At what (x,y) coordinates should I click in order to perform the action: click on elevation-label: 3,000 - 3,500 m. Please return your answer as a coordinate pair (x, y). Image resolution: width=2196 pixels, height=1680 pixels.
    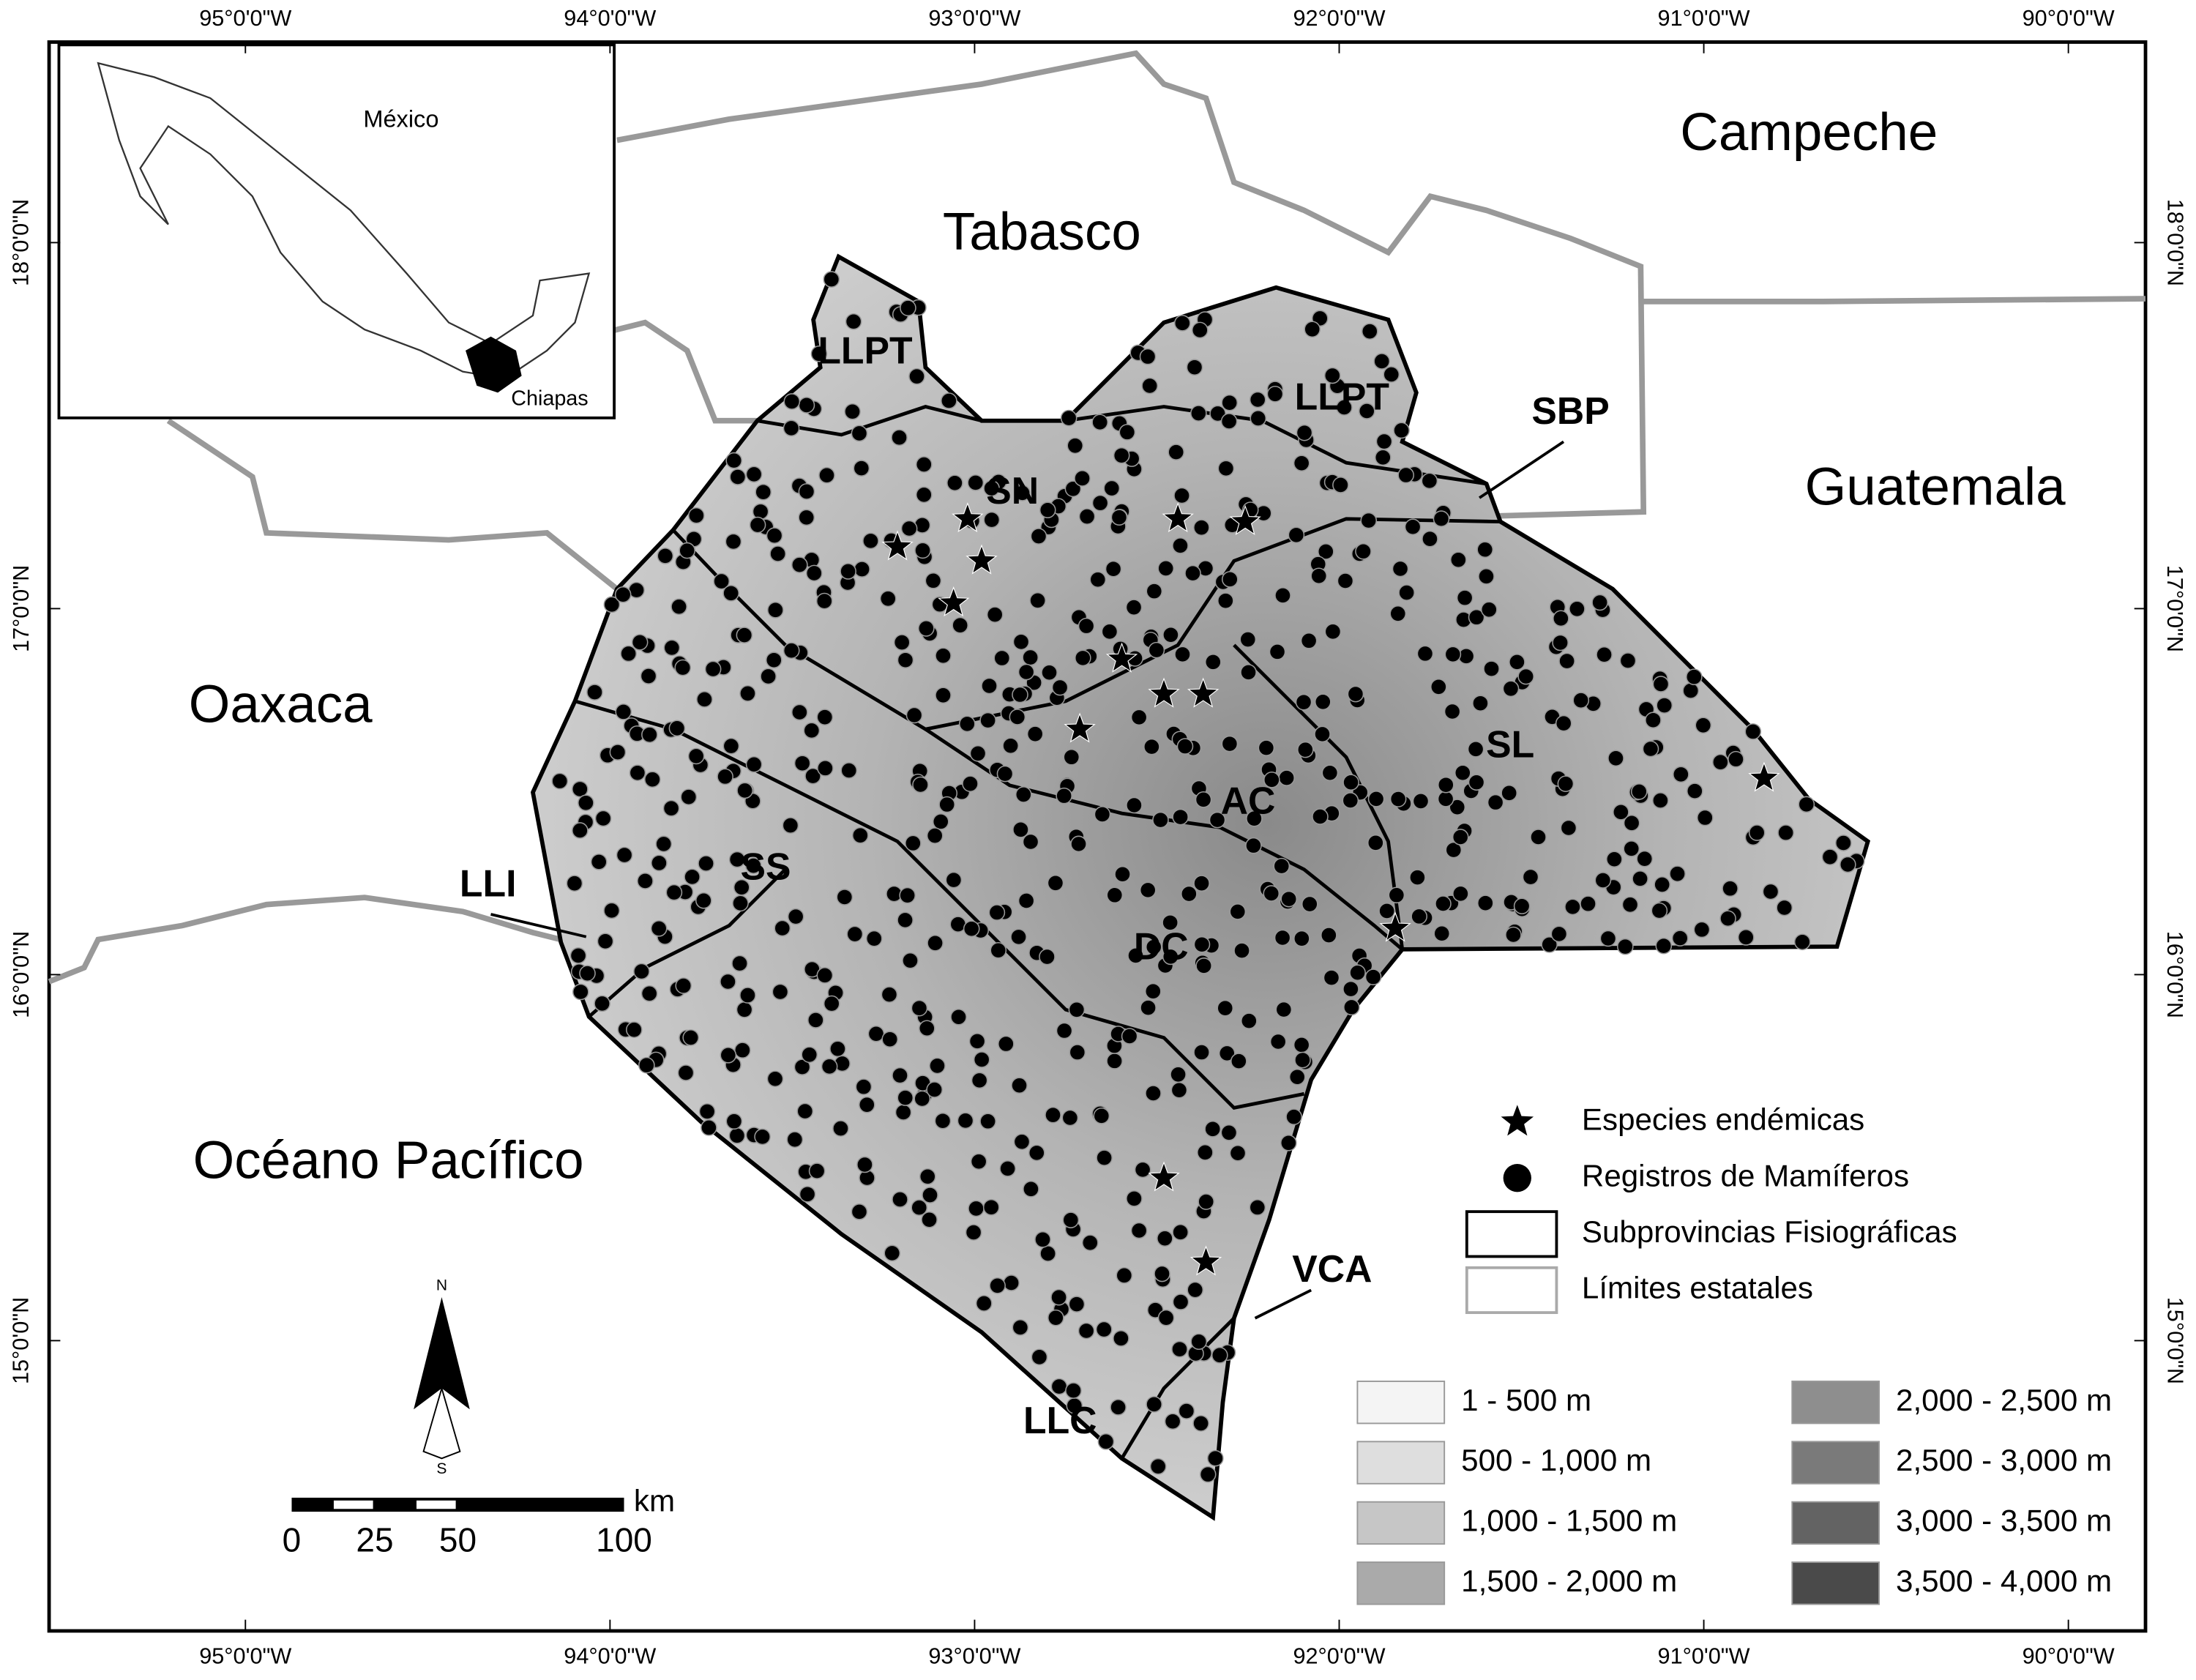
    Looking at the image, I should click on (2004, 1521).